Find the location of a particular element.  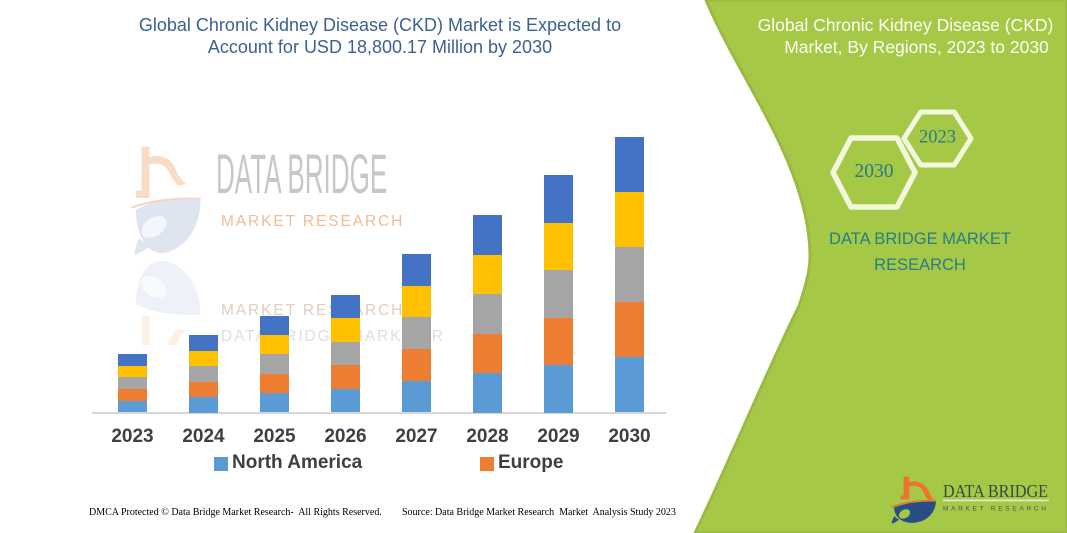

svg-text: MARKET RESEARCH is located at coordinates (994, 509).